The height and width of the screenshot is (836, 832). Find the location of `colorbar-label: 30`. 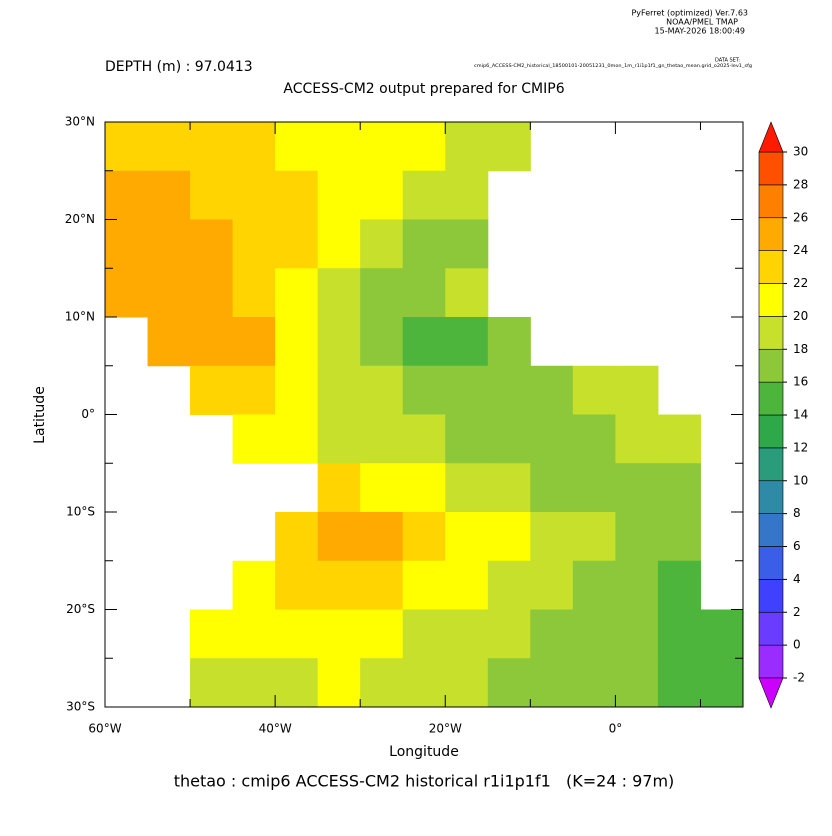

colorbar-label: 30 is located at coordinates (800, 152).